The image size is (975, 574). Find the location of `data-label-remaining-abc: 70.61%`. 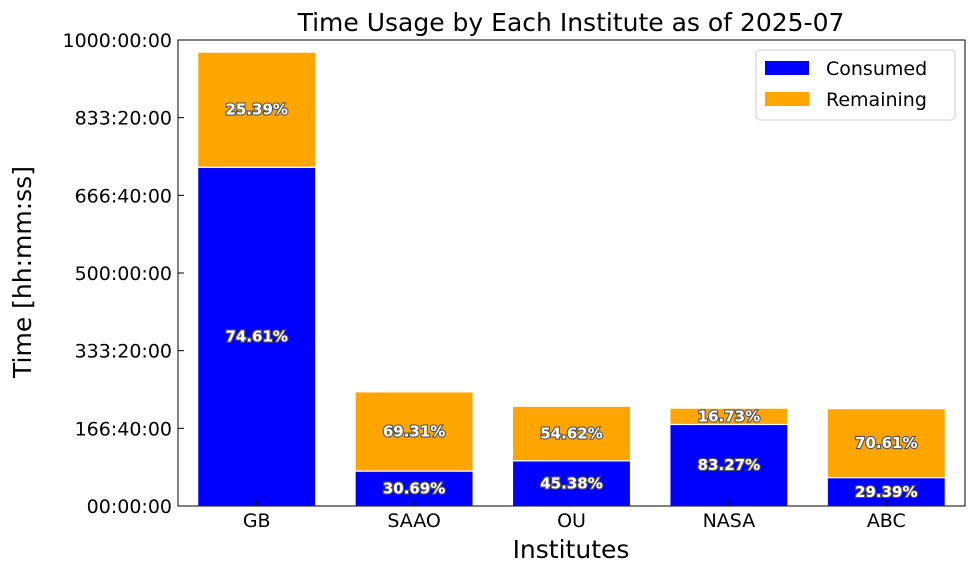

data-label-remaining-abc: 70.61% is located at coordinates (886, 443).